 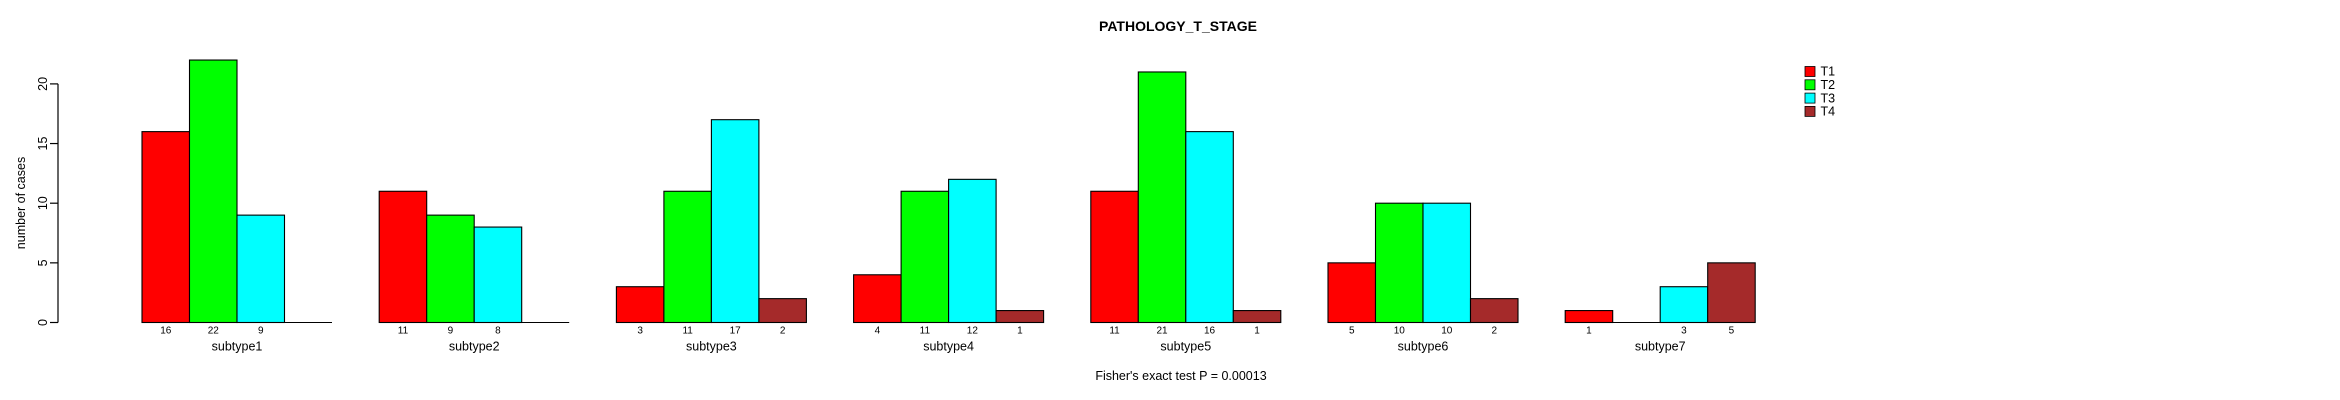 What do you see at coordinates (973, 331) in the screenshot?
I see `bar-value-label: 12` at bounding box center [973, 331].